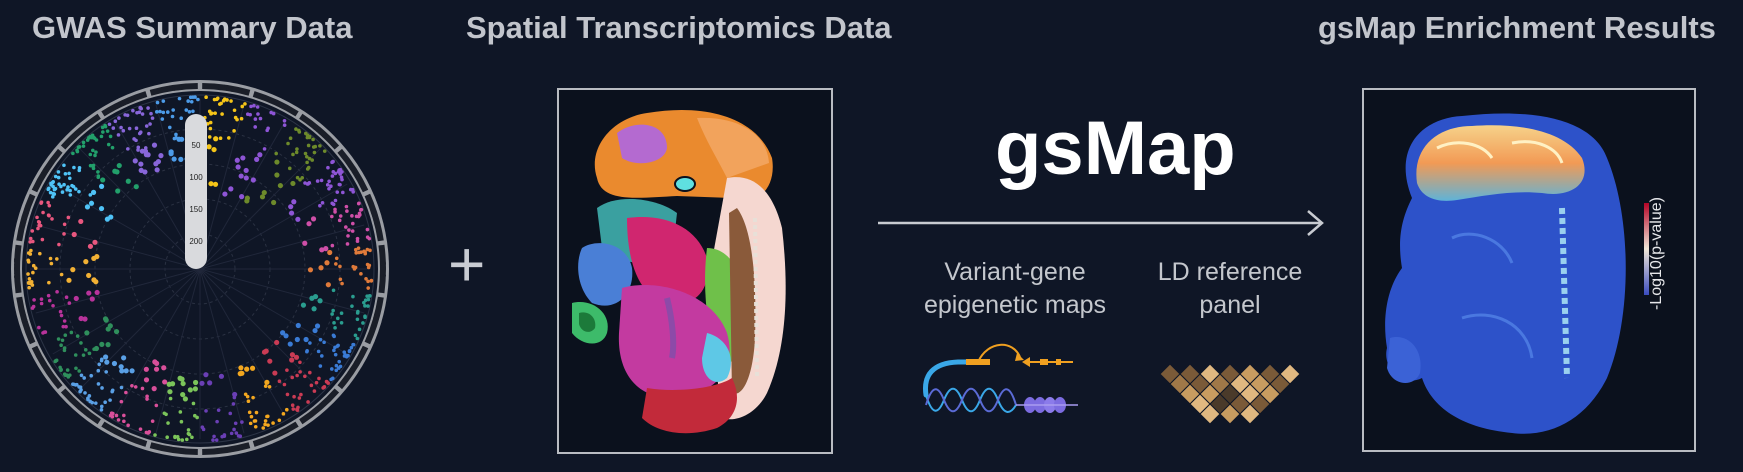 Image resolution: width=1743 pixels, height=472 pixels. Describe the element at coordinates (382, 269) in the screenshot. I see `chromosome-label: Chr6` at that location.